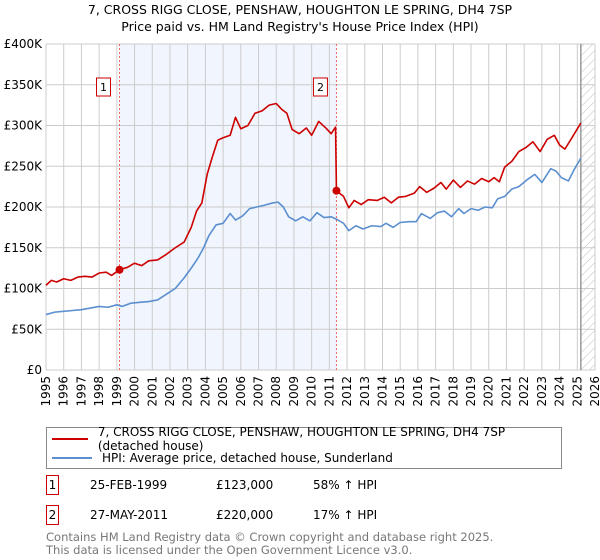 This screenshot has width=600, height=560. What do you see at coordinates (27, 329) in the screenshot?
I see `y-tick-label: £50K` at bounding box center [27, 329].